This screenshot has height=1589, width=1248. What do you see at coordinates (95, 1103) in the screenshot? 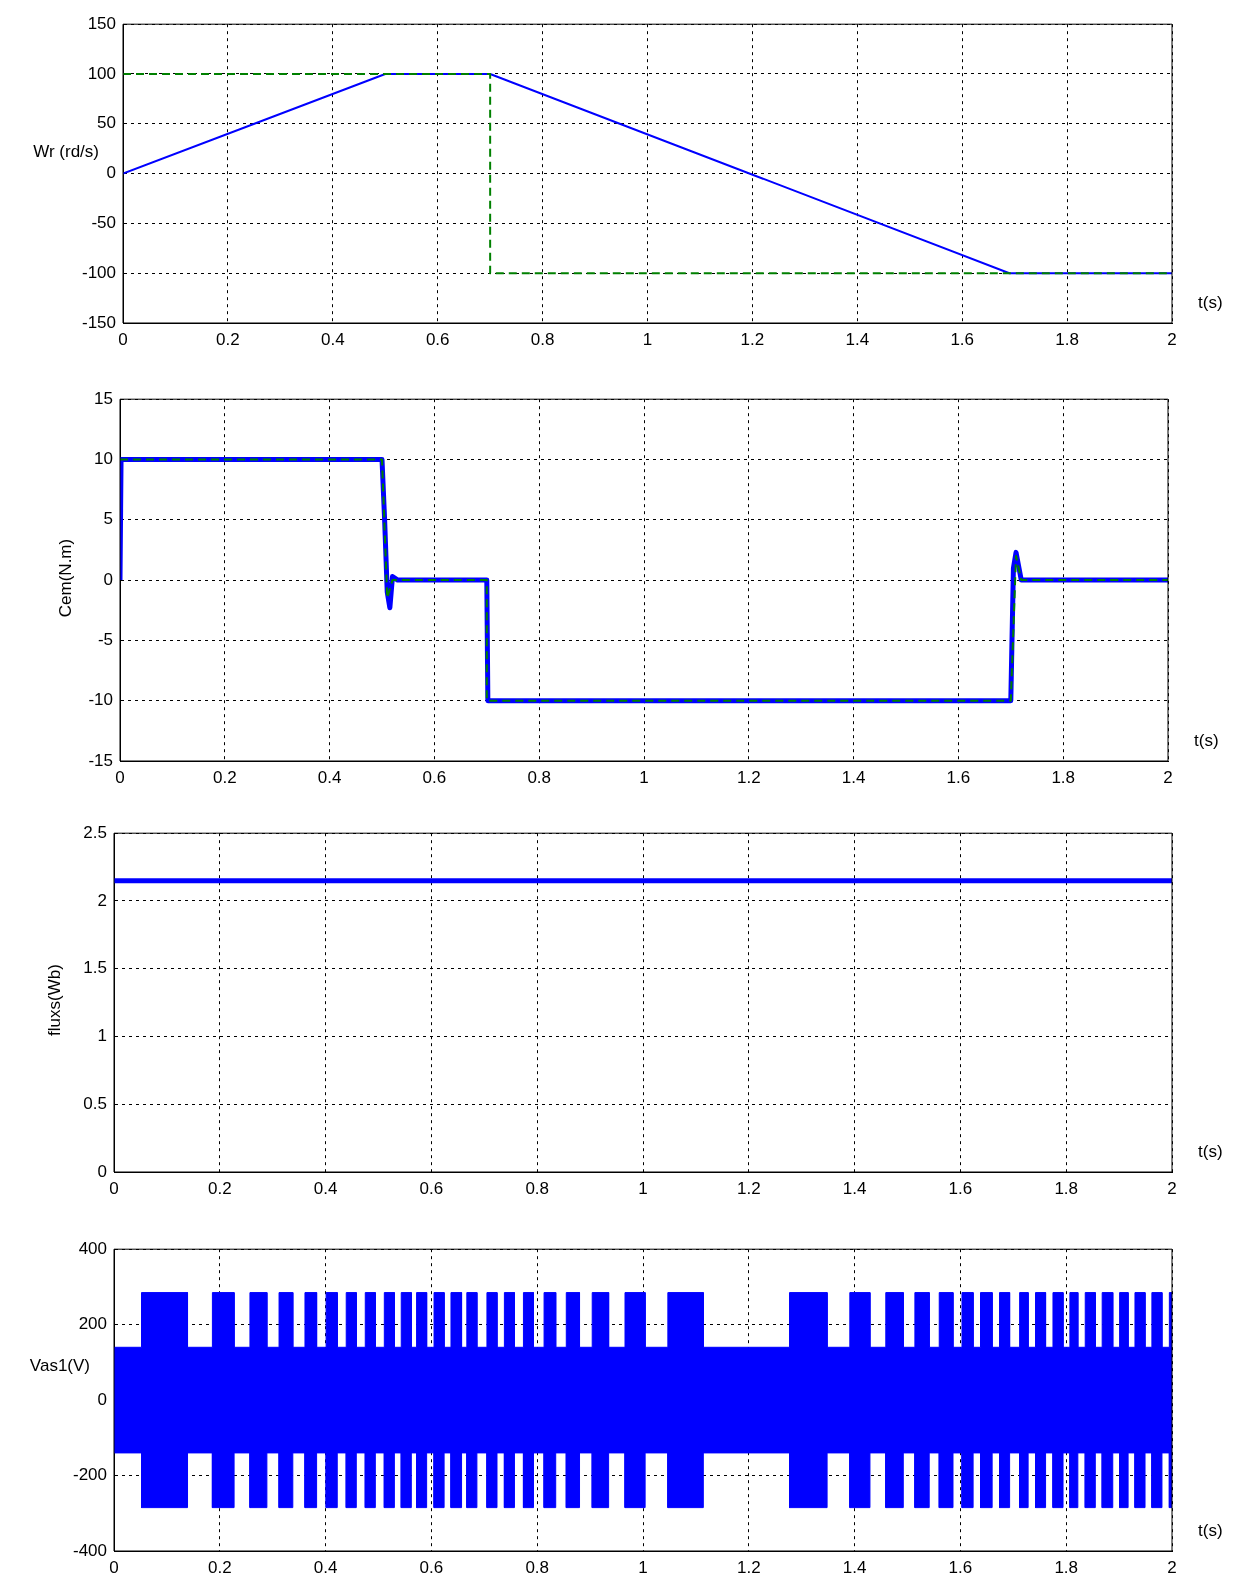
I see `y-tick-label: 0.5` at bounding box center [95, 1103].